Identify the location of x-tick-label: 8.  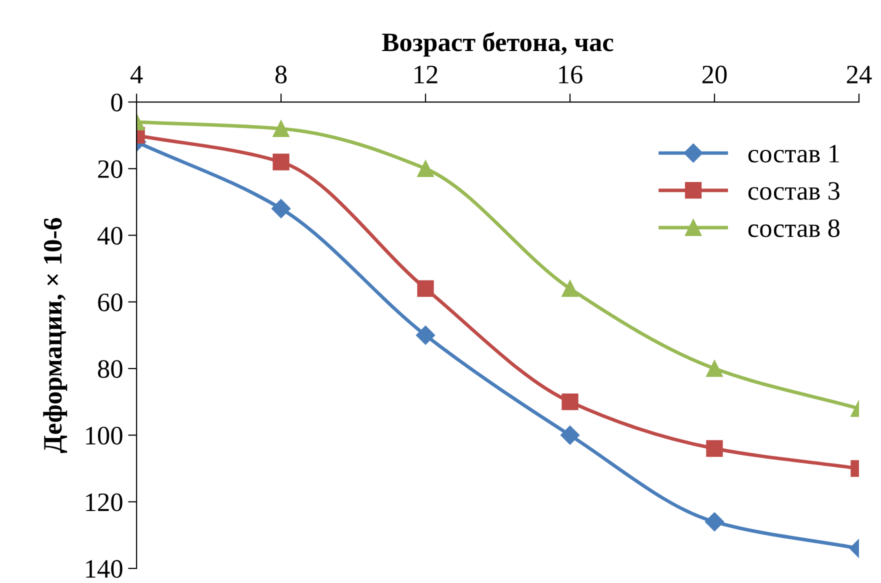
(281, 75).